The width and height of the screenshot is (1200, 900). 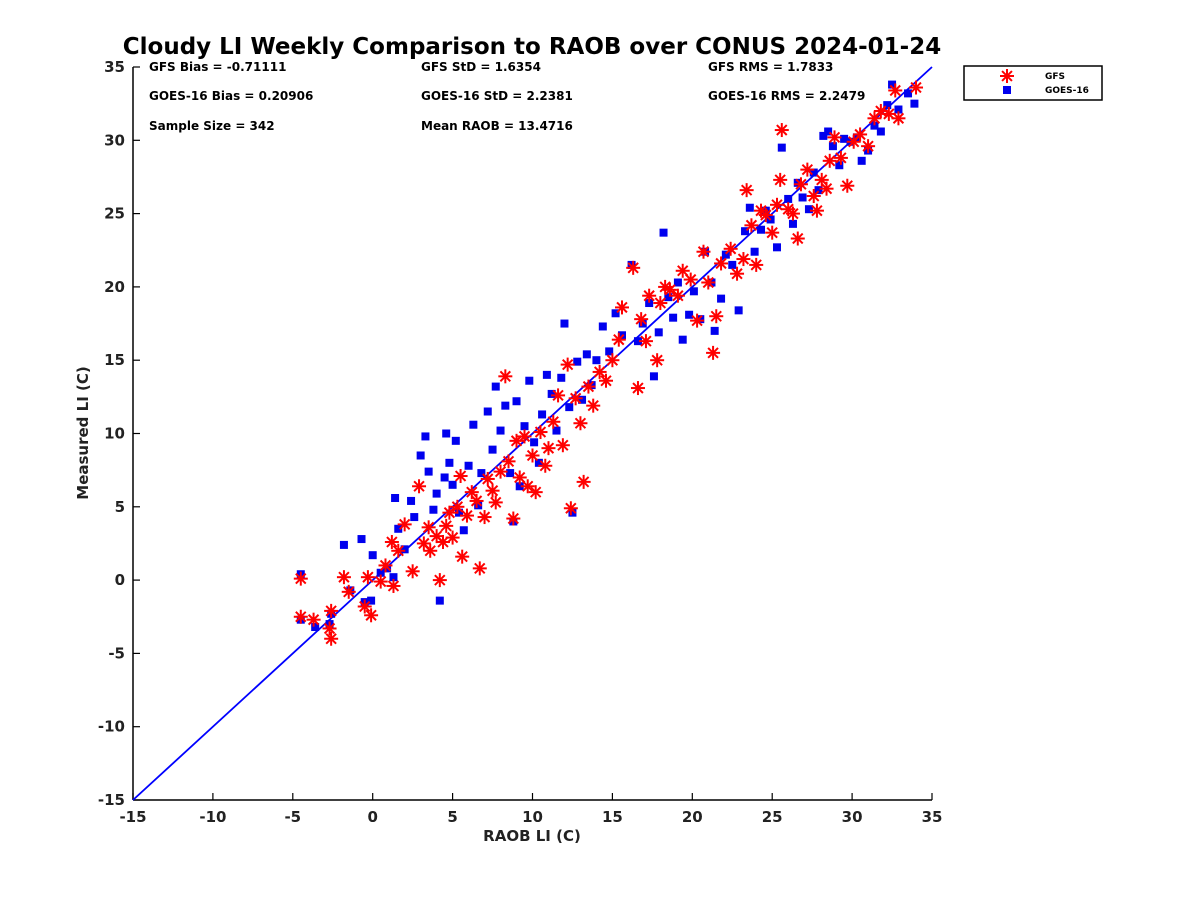 What do you see at coordinates (786, 96) in the screenshot?
I see `stat-text: GOES-16 RMS = 2.2479` at bounding box center [786, 96].